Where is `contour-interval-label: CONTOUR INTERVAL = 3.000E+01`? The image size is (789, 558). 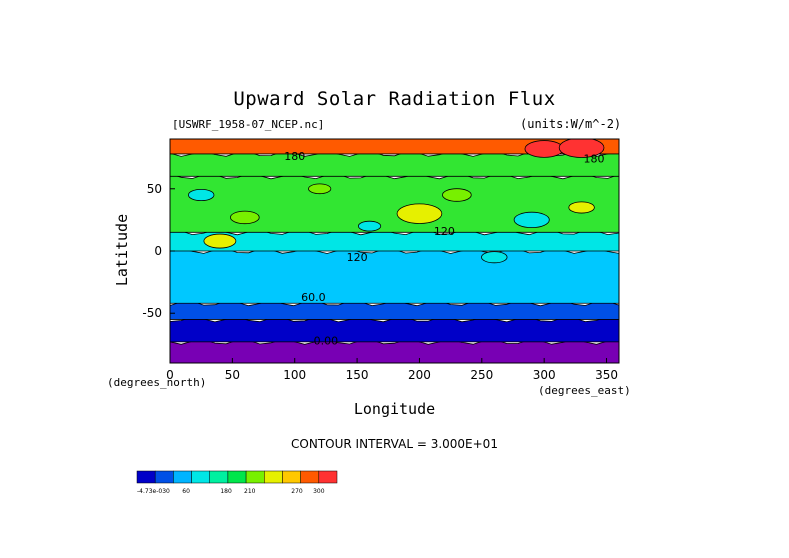
contour-interval-label: CONTOUR INTERVAL = 3.000E+01 is located at coordinates (394, 444).